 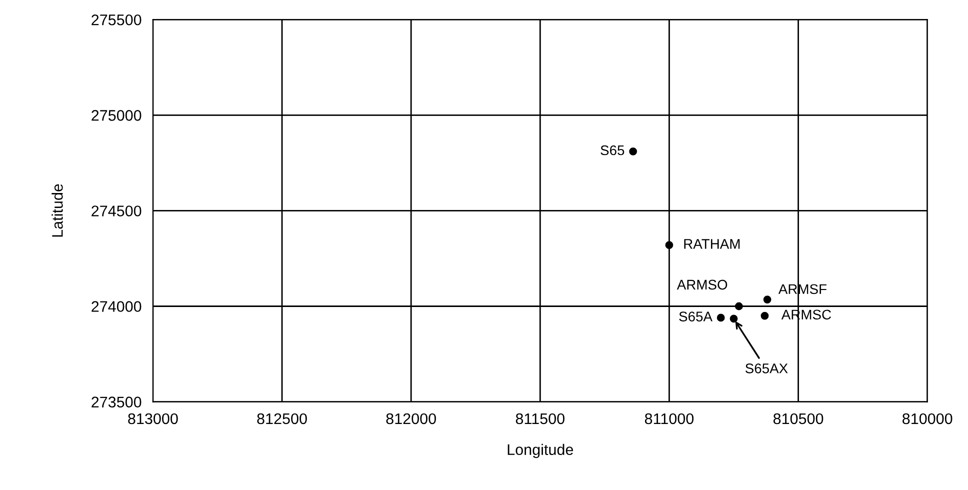 What do you see at coordinates (712, 244) in the screenshot?
I see `annotation: RATHAM` at bounding box center [712, 244].